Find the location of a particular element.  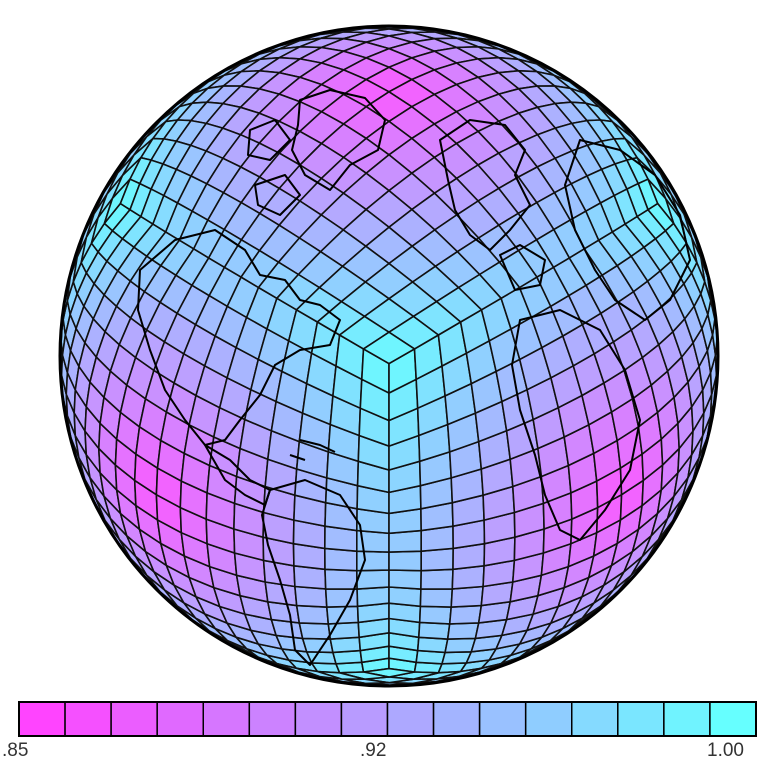

coastline-north-america is located at coordinates (239, 337).